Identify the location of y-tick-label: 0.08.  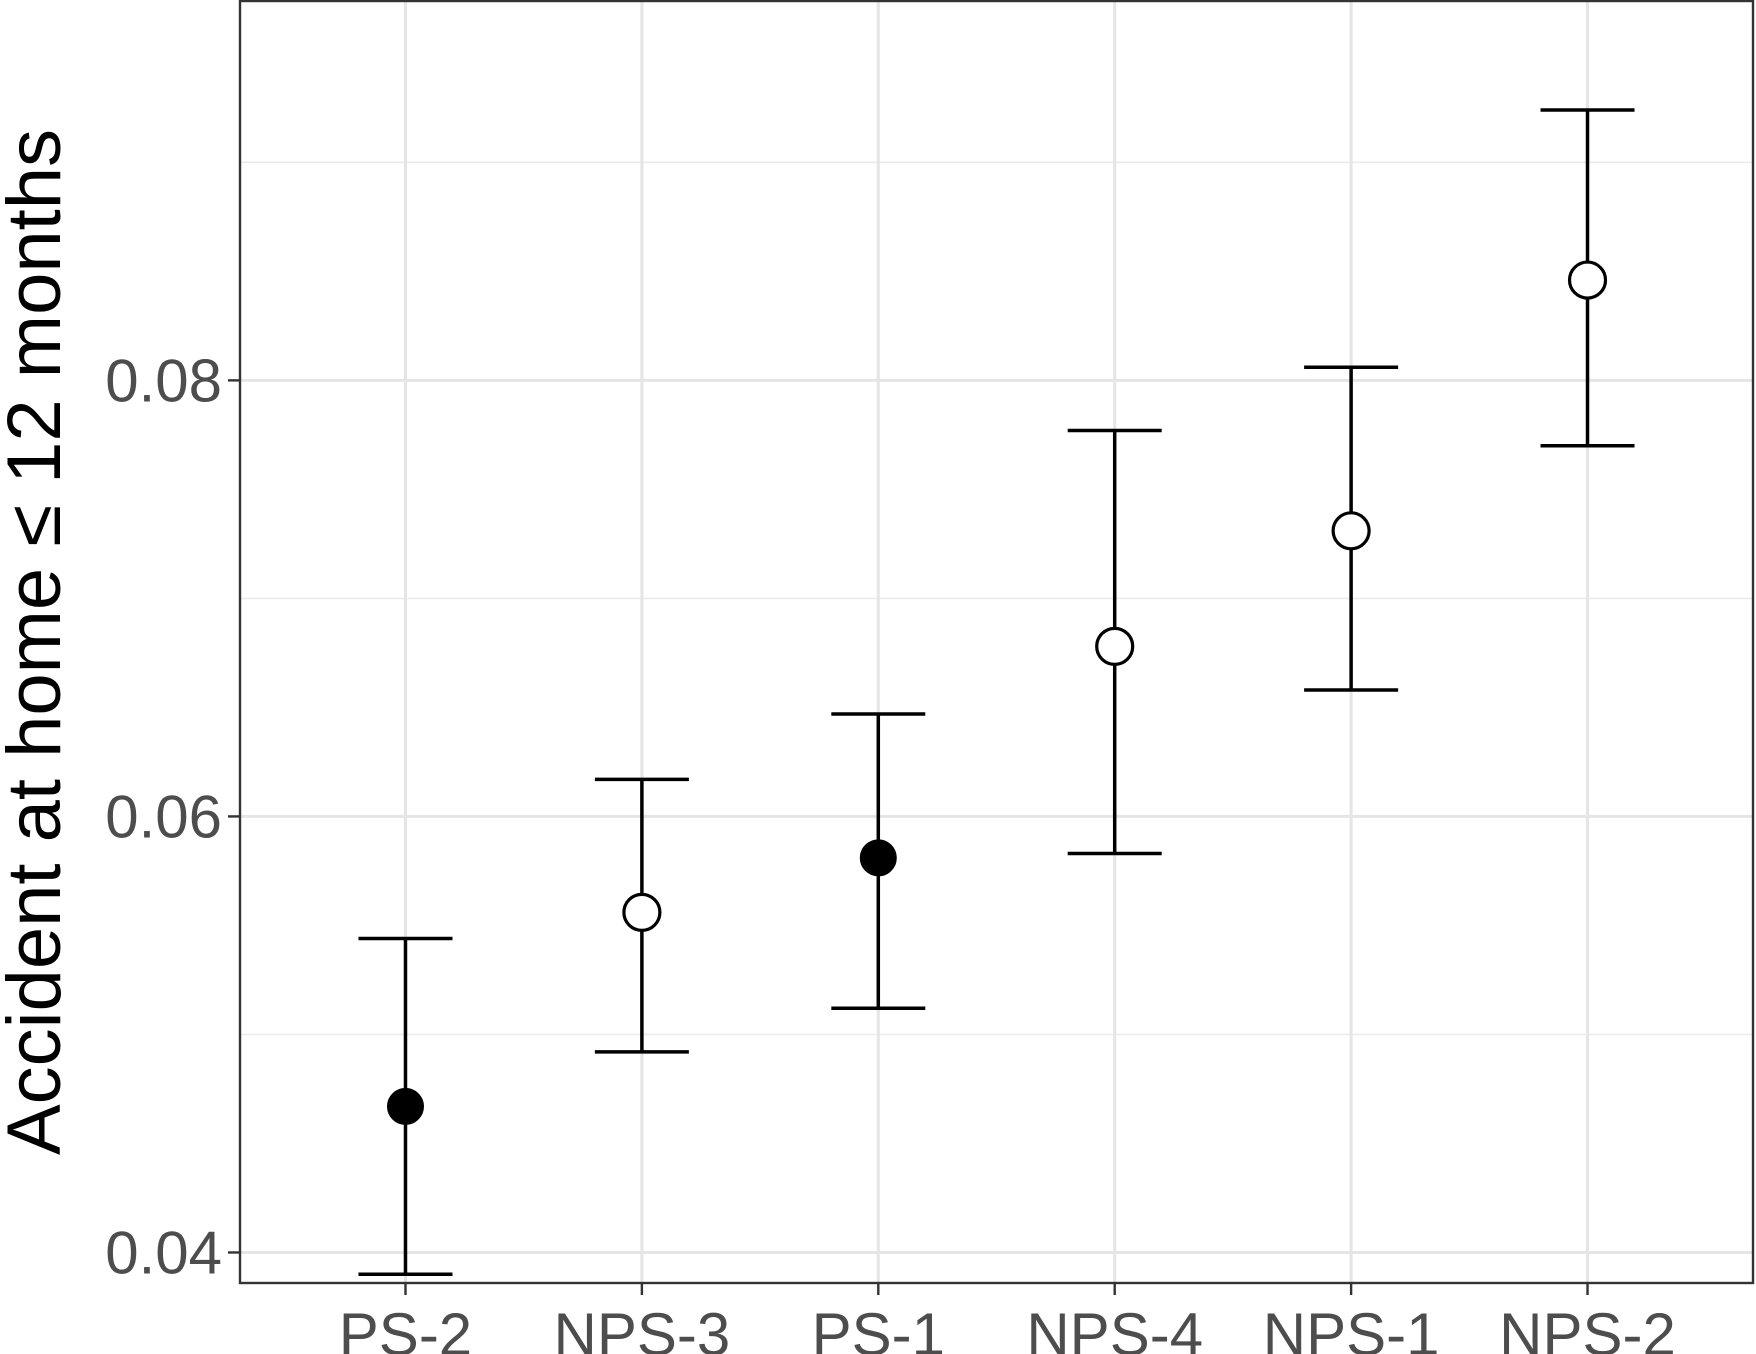
(163, 380).